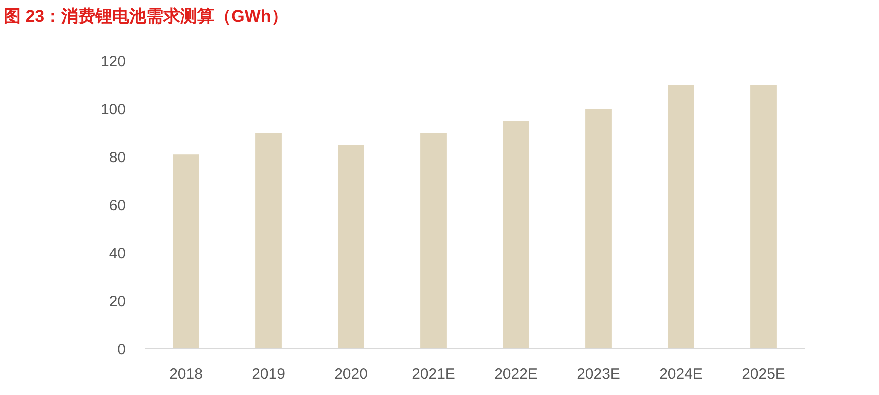 This screenshot has height=395, width=879. Describe the element at coordinates (113, 109) in the screenshot. I see `y-tick-label: 100` at that location.